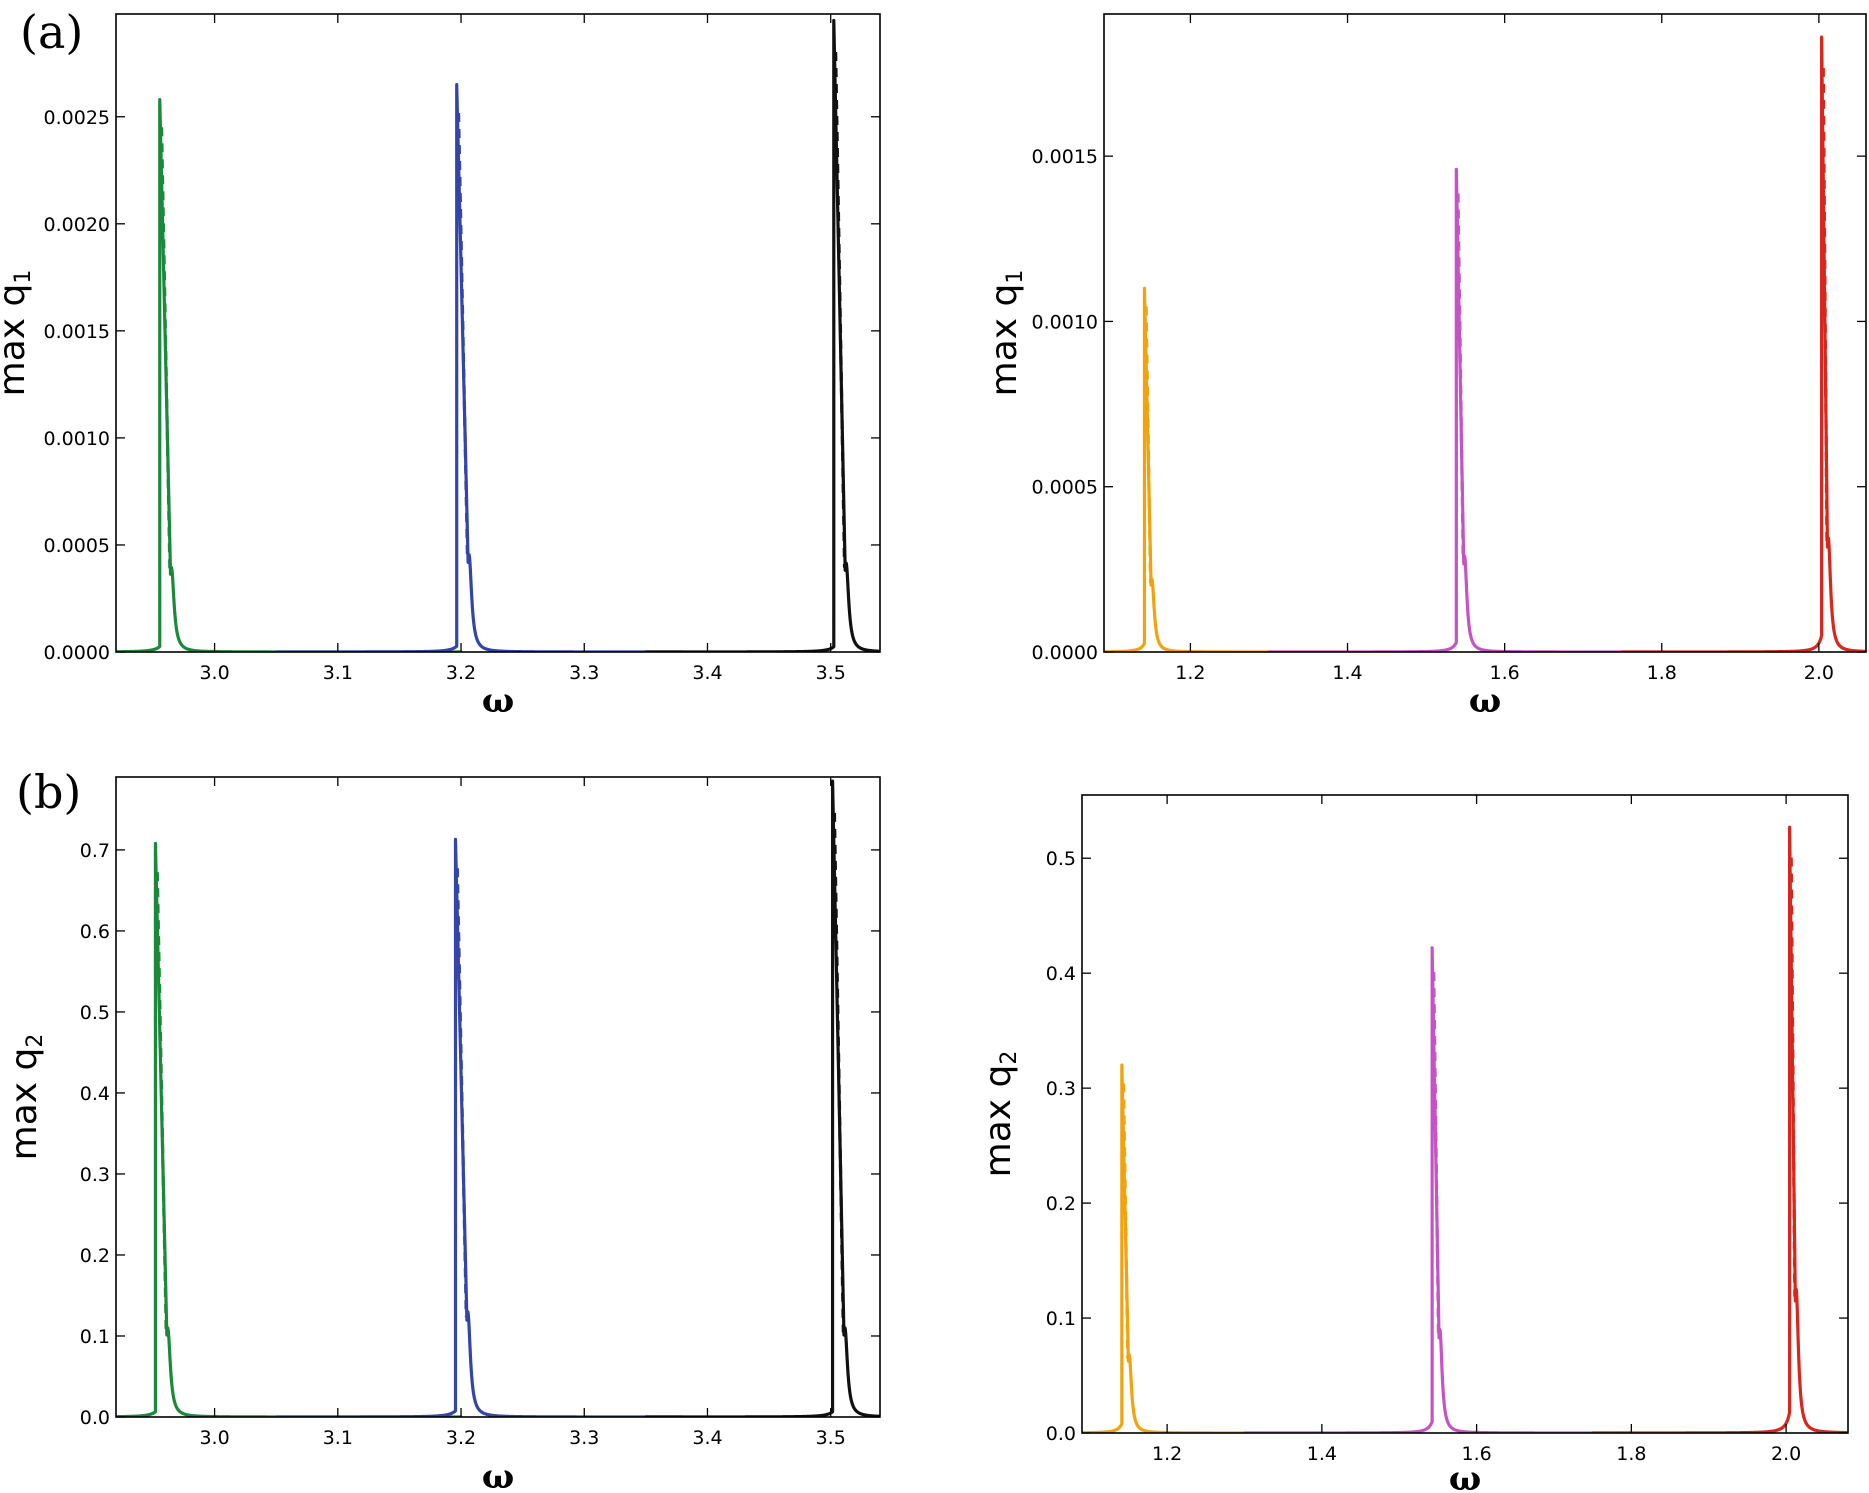  What do you see at coordinates (51, 32) in the screenshot?
I see `panel-letter: (a)` at bounding box center [51, 32].